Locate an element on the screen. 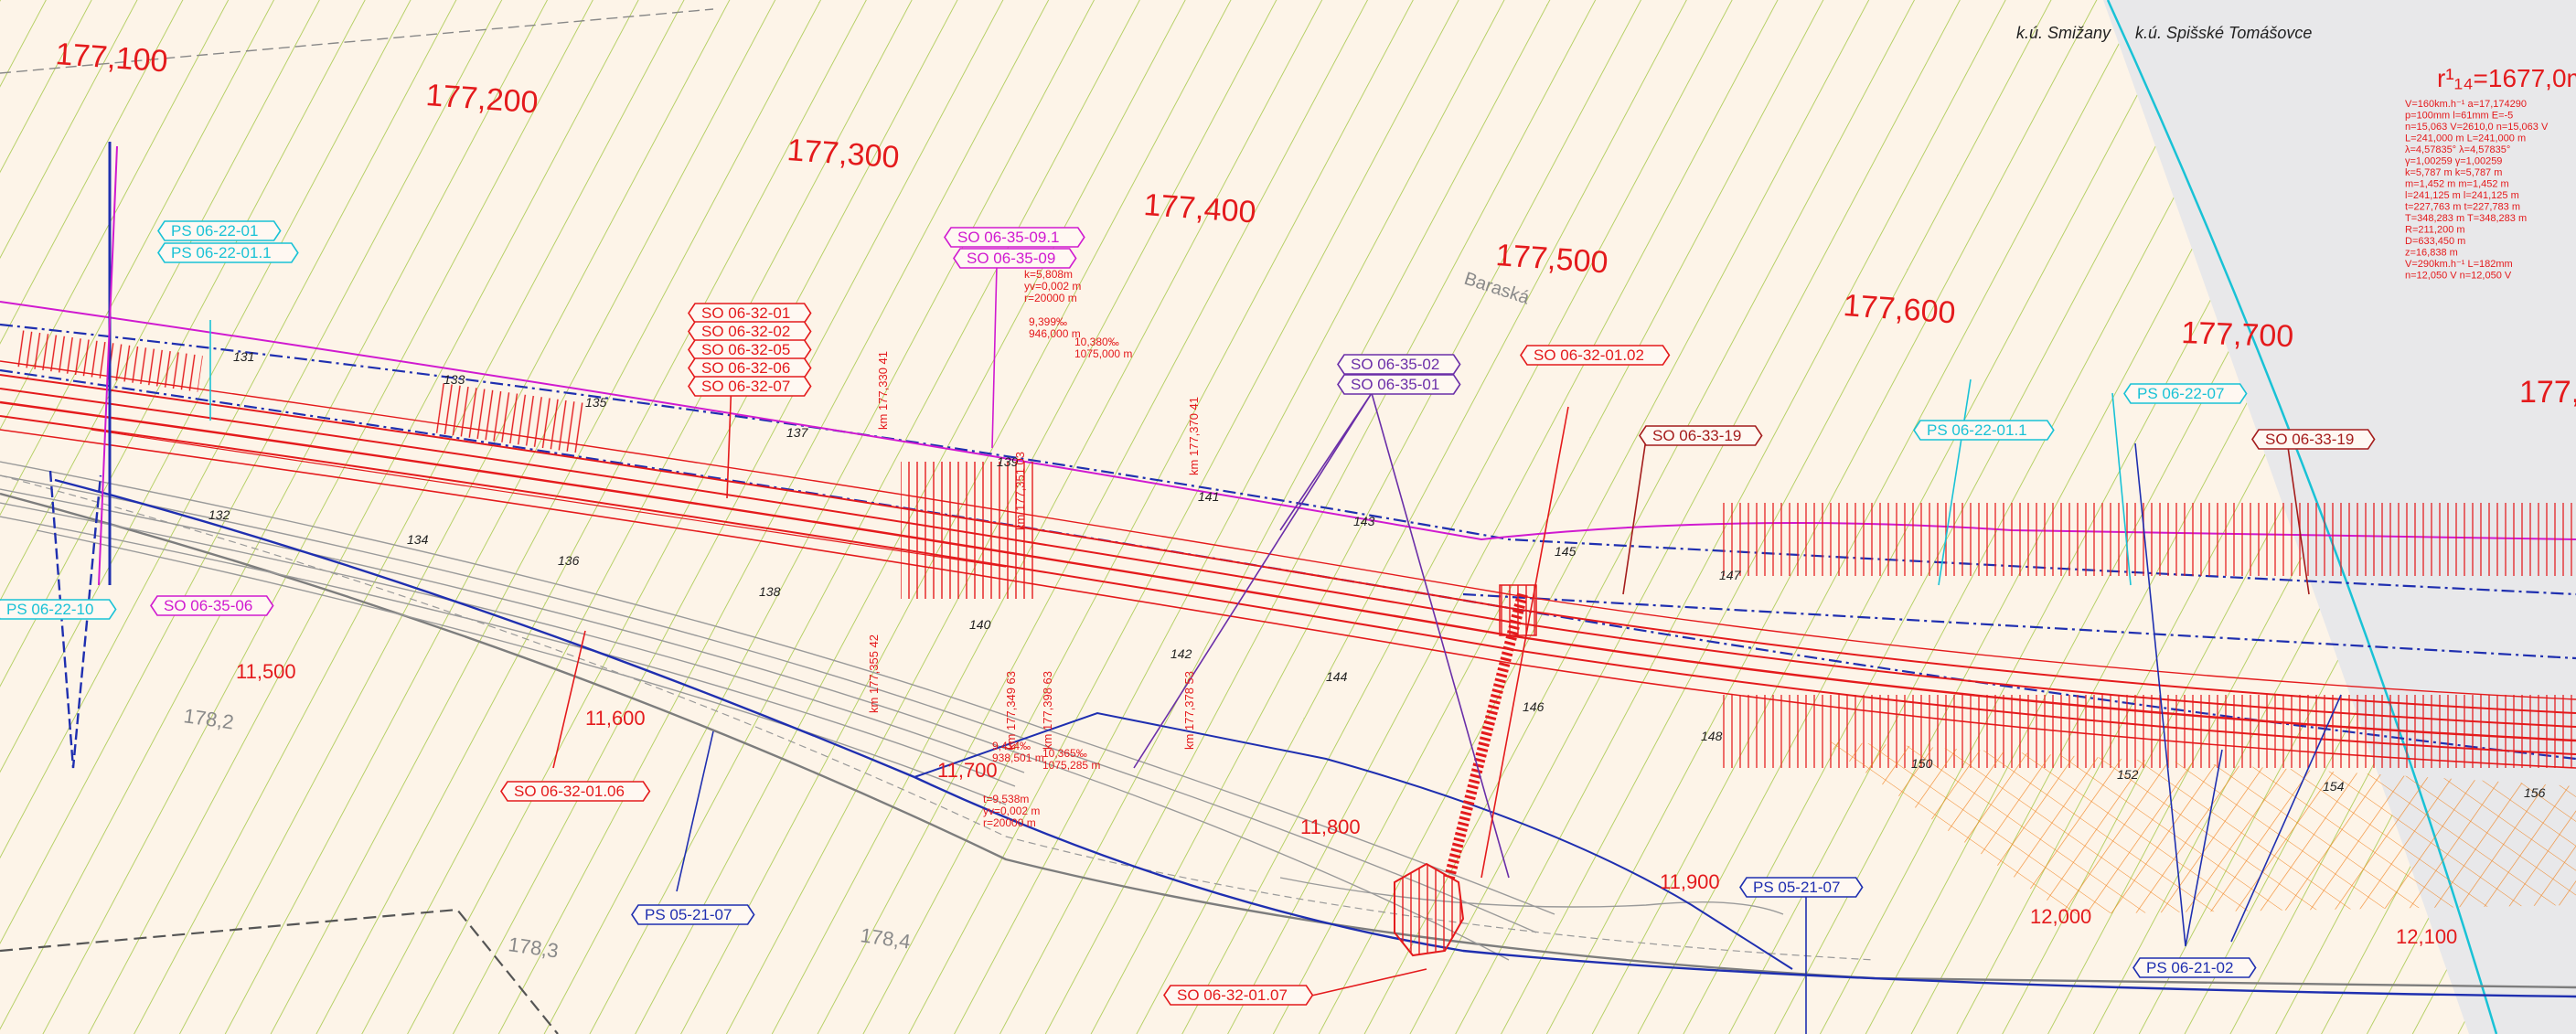 The image size is (2576, 1034). curve-parameter-line: n=12,050 V n=12,050 V is located at coordinates (2458, 276).